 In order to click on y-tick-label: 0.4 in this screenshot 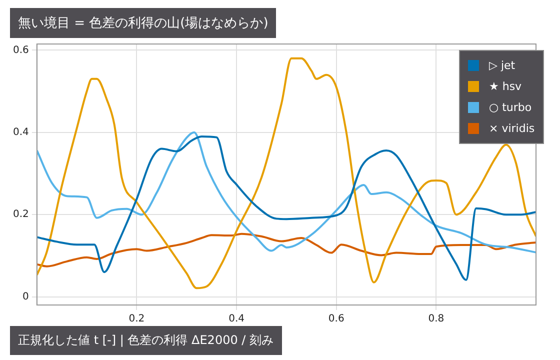, I will do `click(20, 132)`.